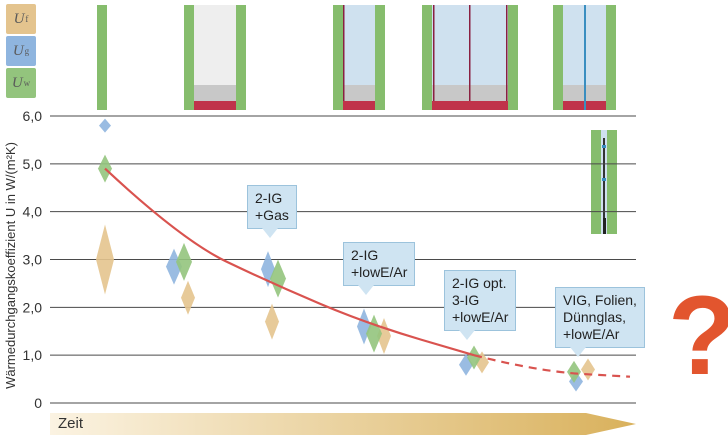  What do you see at coordinates (33, 164) in the screenshot?
I see `y-tick-label-5: 5,0` at bounding box center [33, 164].